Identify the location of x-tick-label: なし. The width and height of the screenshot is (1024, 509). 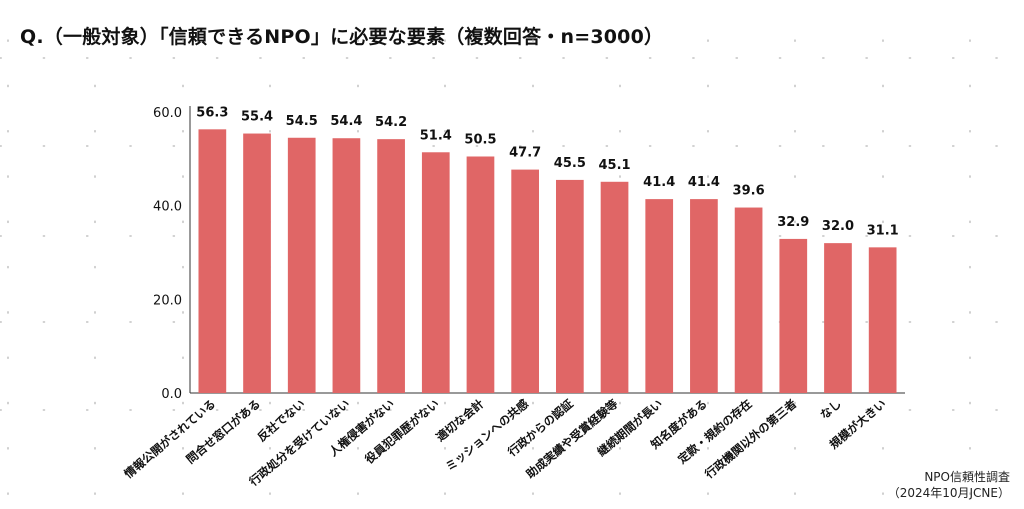
(830, 410).